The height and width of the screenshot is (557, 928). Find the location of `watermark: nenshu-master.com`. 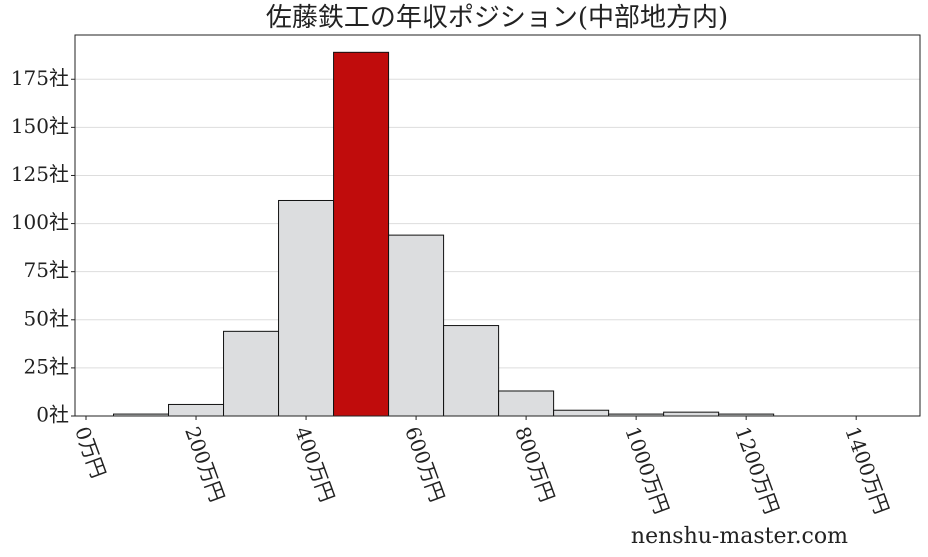

watermark: nenshu-master.com is located at coordinates (739, 536).